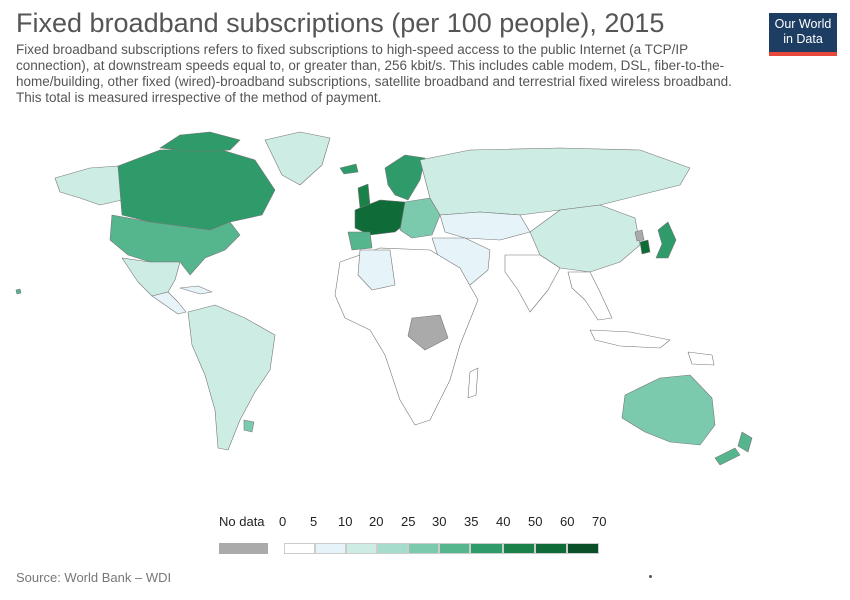 Image resolution: width=850 pixels, height=600 pixels. What do you see at coordinates (376, 270) in the screenshot?
I see `map-region-algeria` at bounding box center [376, 270].